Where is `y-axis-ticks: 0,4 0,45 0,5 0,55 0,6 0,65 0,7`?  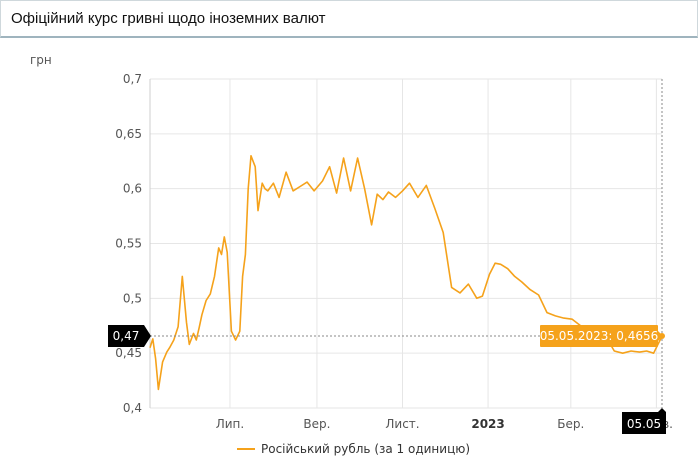
y-axis-ticks: 0,4 0,45 0,5 0,55 0,6 0,65 0,7 is located at coordinates (128, 243).